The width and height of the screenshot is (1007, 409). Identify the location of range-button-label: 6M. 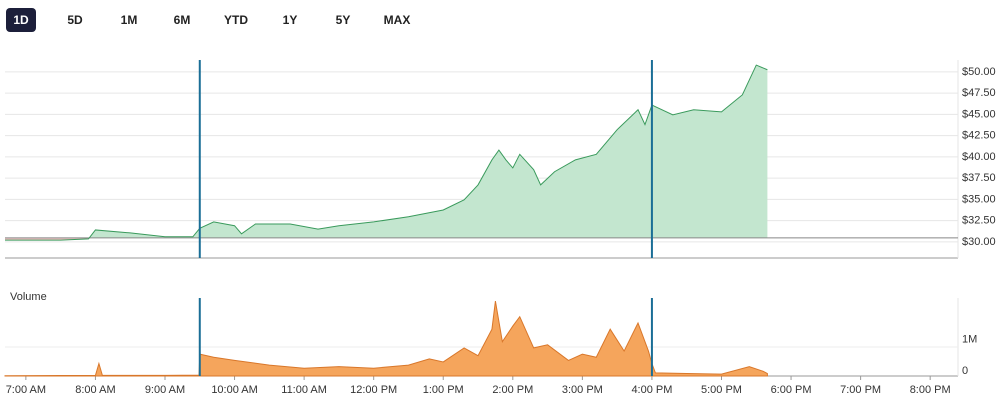
(182, 20).